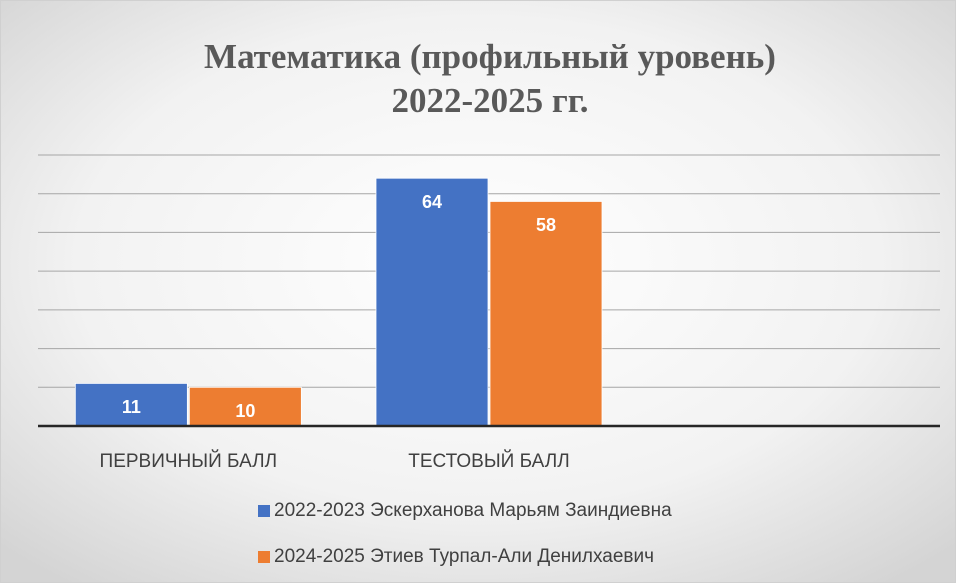 The height and width of the screenshot is (583, 956). Describe the element at coordinates (432, 202) in the screenshot. I see `data-label: 64` at that location.